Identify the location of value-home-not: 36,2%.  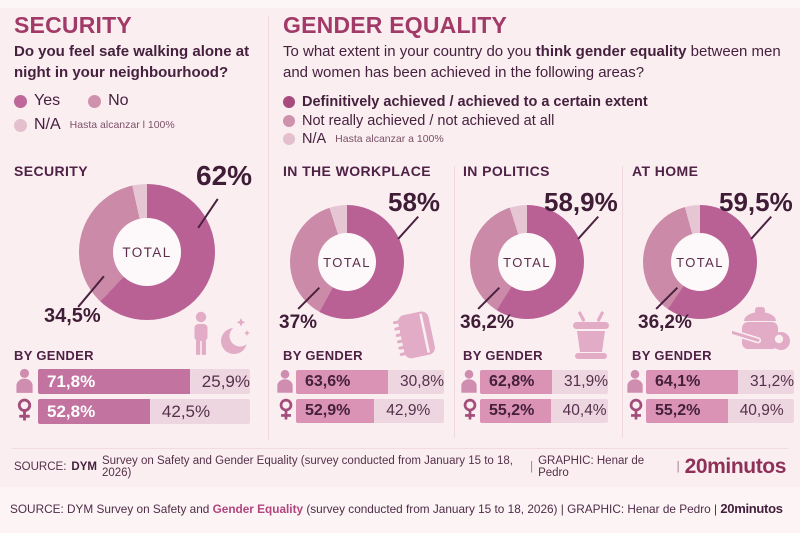
(665, 322).